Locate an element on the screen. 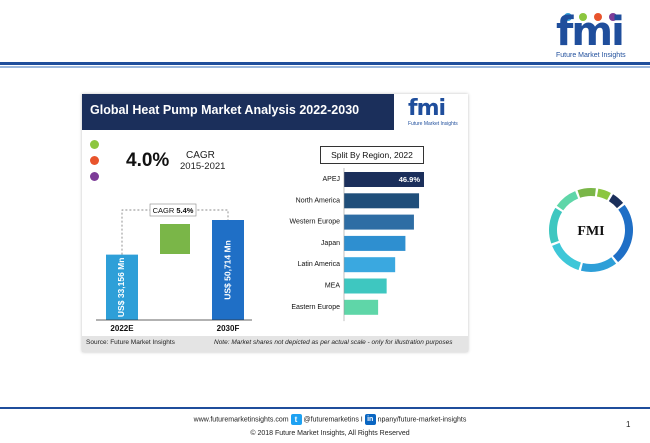 The image size is (650, 443). growth-square is located at coordinates (175, 239).